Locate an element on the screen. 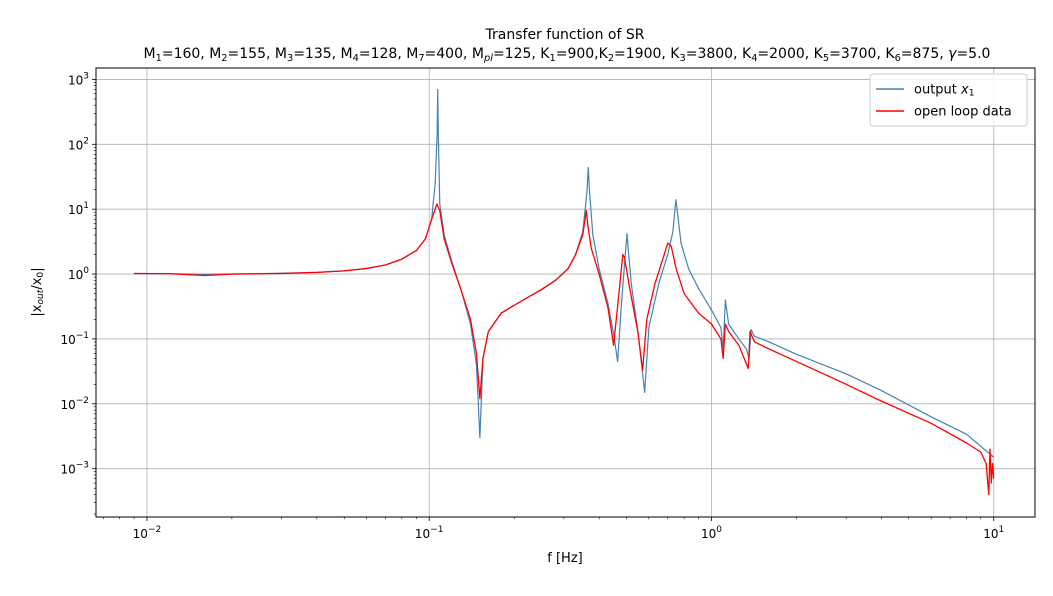 This screenshot has height=596, width=1053. text-part: =3700, K is located at coordinates (862, 54).